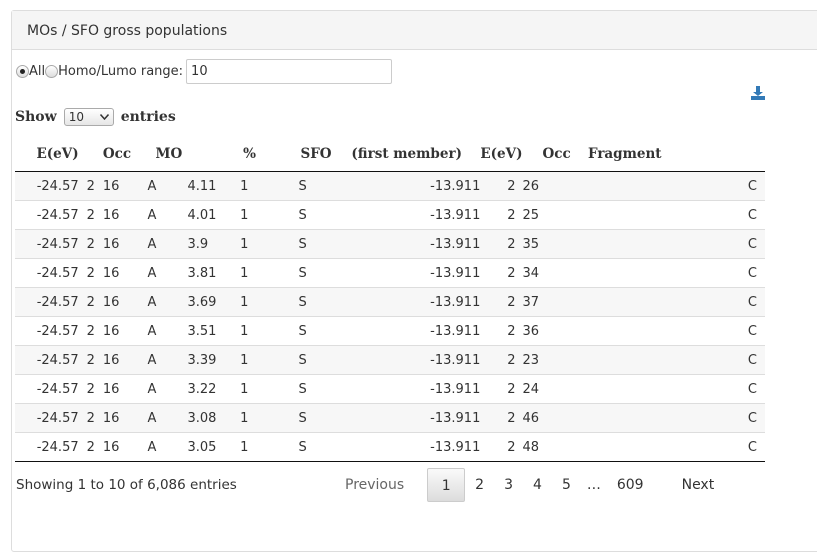 The width and height of the screenshot is (817, 552). What do you see at coordinates (375, 485) in the screenshot?
I see `previous-button: Previous` at bounding box center [375, 485].